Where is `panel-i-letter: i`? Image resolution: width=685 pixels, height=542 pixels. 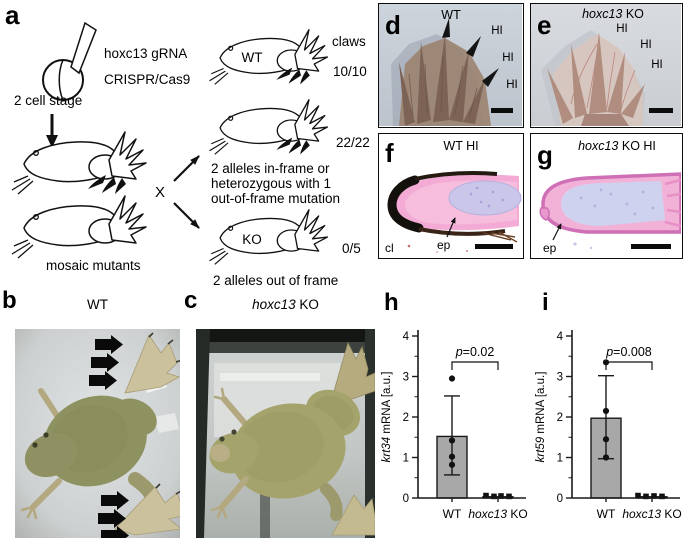
panel-i-letter: i is located at coordinates (545, 302).